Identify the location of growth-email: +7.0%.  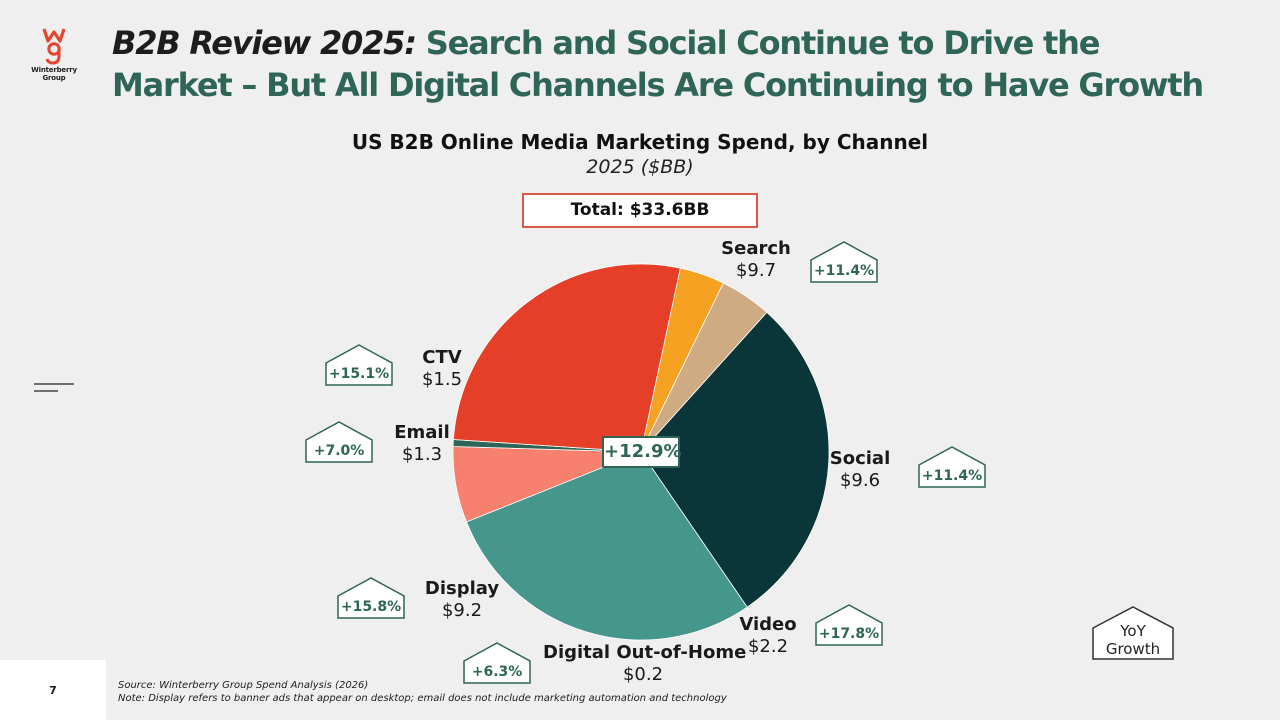
(339, 451).